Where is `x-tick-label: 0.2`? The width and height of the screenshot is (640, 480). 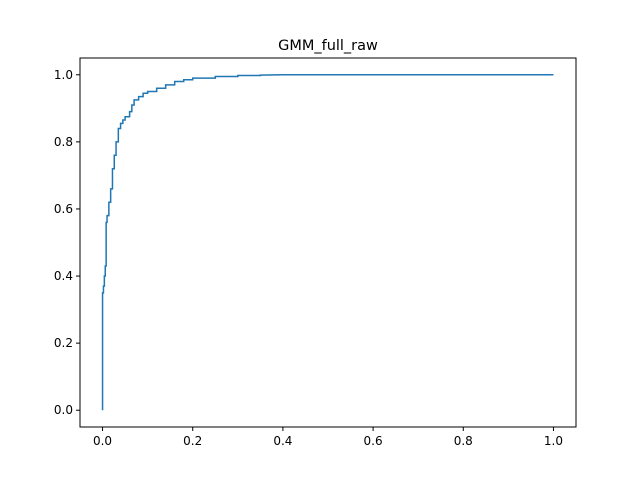
x-tick-label: 0.2 is located at coordinates (192, 441).